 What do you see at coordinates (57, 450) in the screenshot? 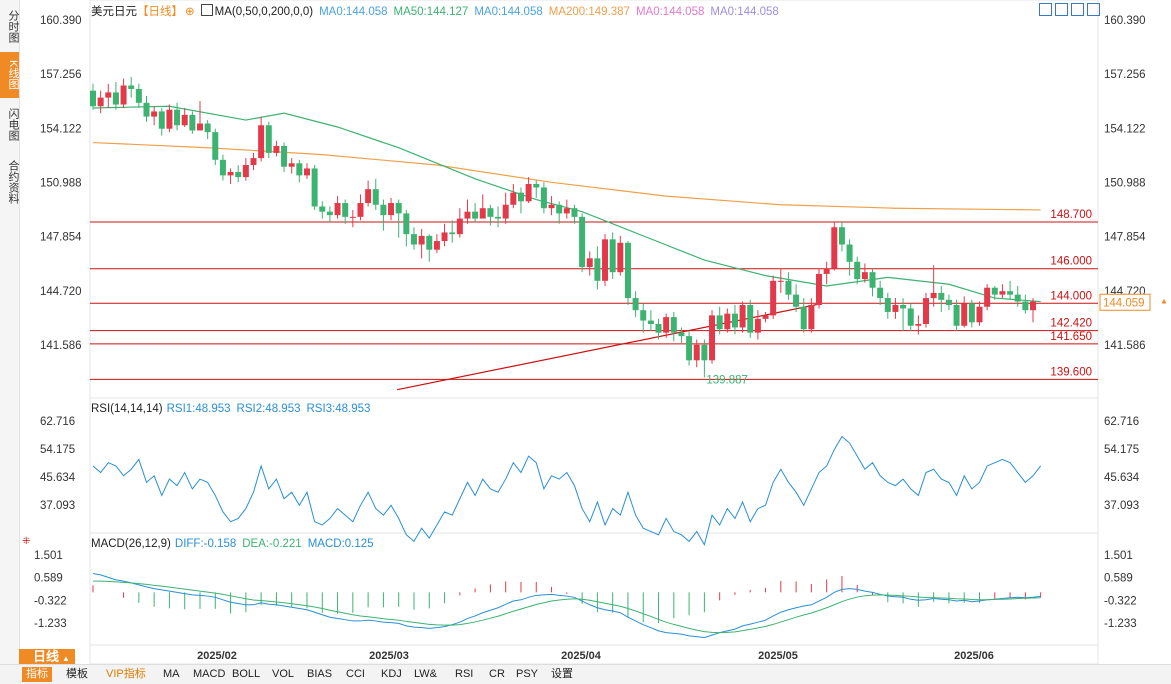
I see `rsi-y-tick: 54.175` at bounding box center [57, 450].